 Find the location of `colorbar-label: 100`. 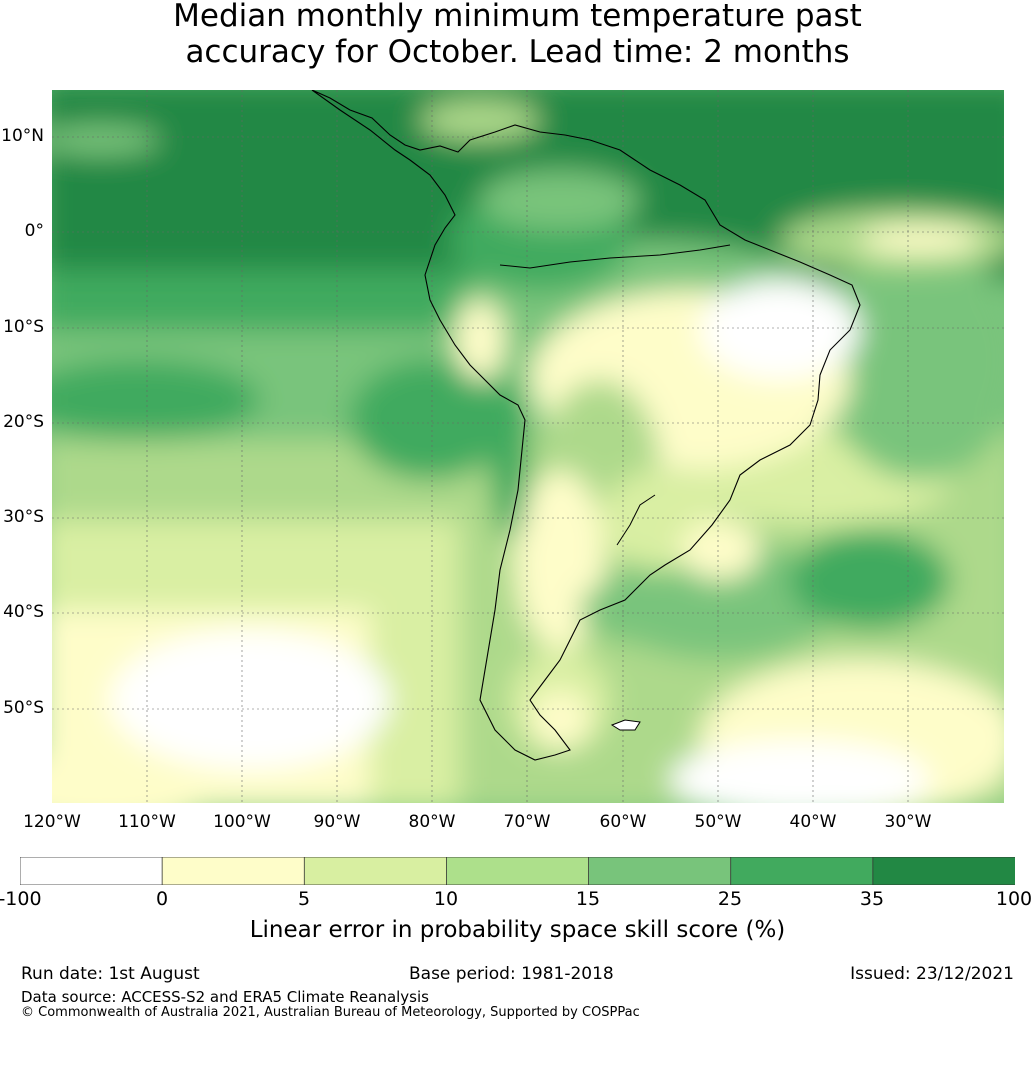

colorbar-label: 100 is located at coordinates (1014, 899).